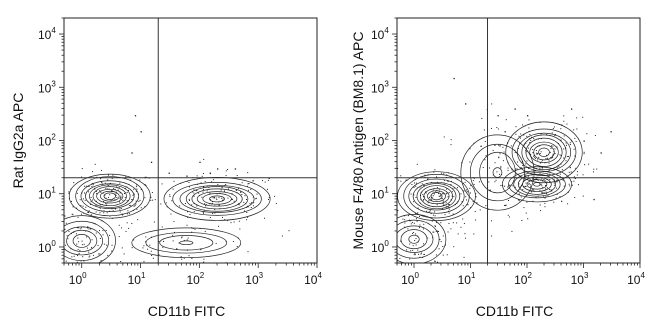 Image resolution: width=651 pixels, height=326 pixels. What do you see at coordinates (490, 192) in the screenshot?
I see `contour-group` at bounding box center [490, 192].